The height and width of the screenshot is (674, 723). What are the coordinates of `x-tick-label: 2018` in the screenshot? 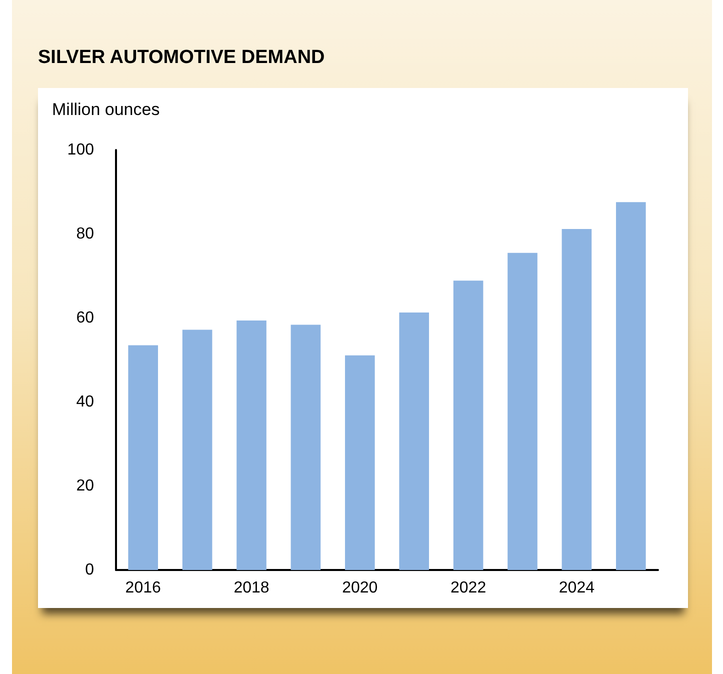 It's located at (252, 588).